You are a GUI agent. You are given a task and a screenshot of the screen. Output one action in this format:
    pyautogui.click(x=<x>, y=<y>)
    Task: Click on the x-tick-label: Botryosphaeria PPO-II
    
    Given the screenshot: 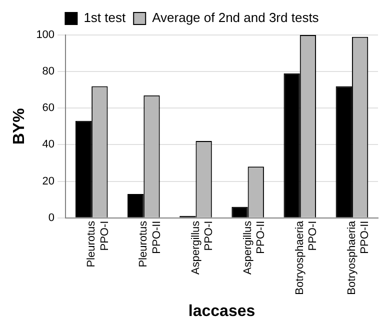 What is the action you would take?
    pyautogui.click(x=359, y=257)
    